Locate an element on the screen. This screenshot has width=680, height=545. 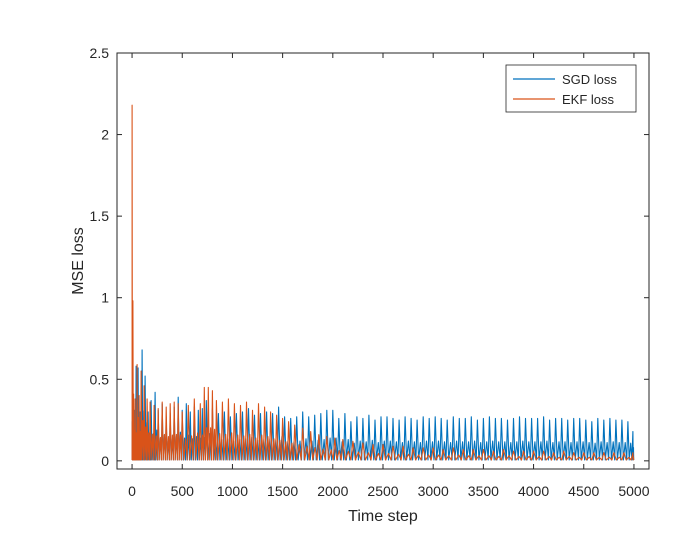
x-tick-label: 2500 is located at coordinates (382, 491).